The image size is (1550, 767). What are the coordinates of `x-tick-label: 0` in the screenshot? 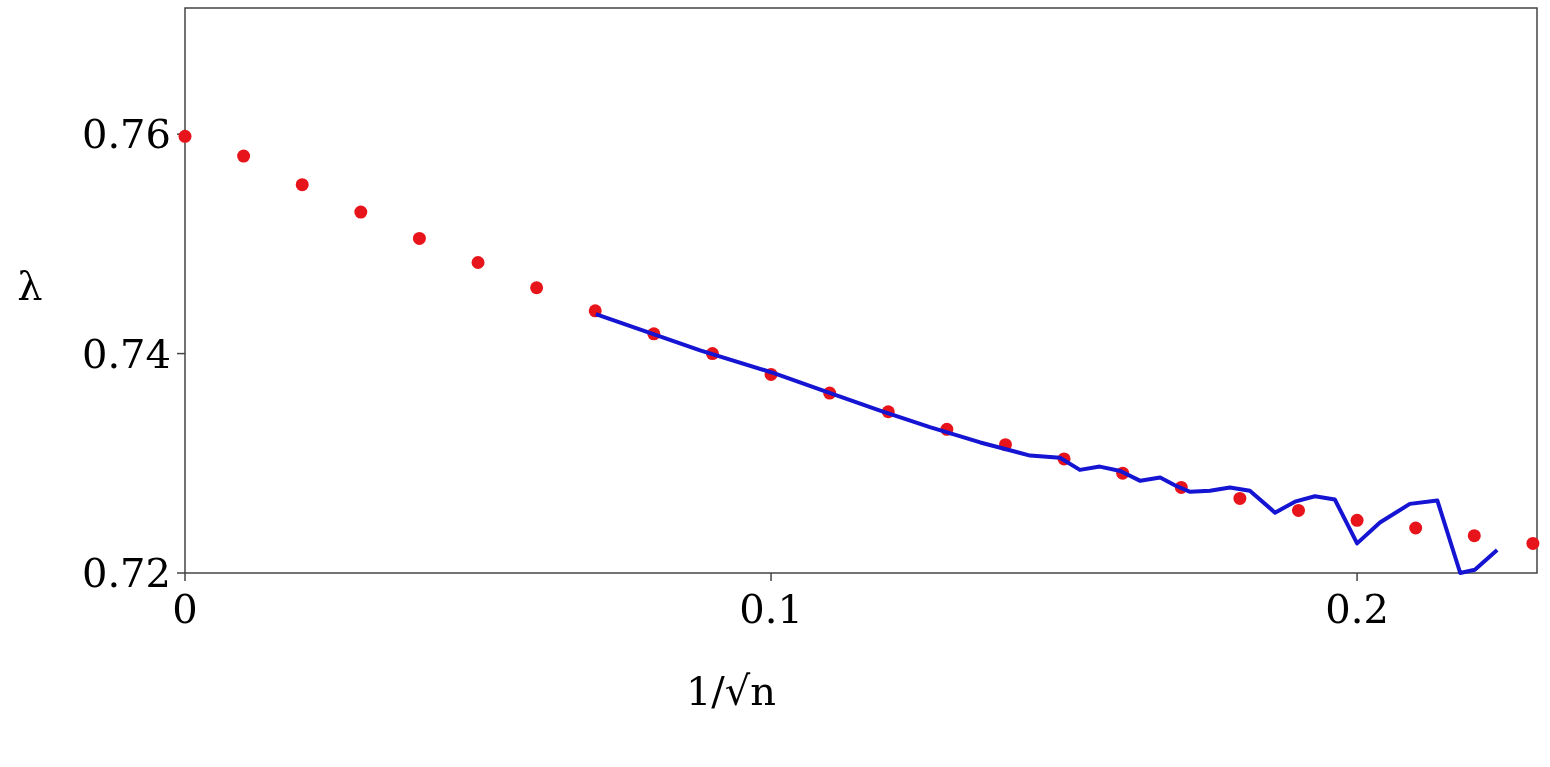 It's located at (185, 609).